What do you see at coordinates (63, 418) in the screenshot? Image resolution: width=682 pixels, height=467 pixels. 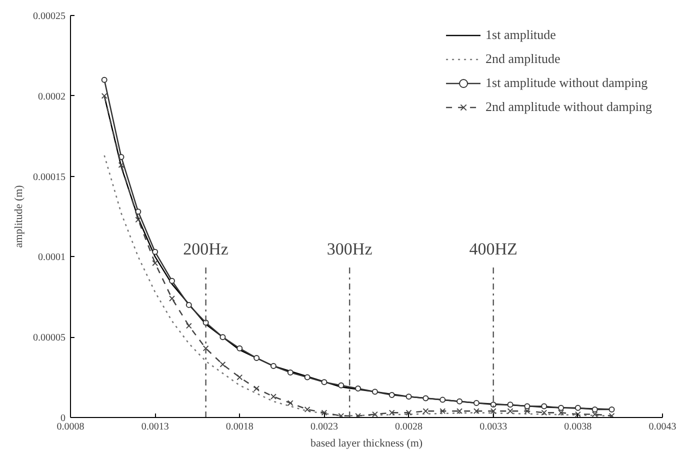 I see `y-tick-label: 0` at bounding box center [63, 418].